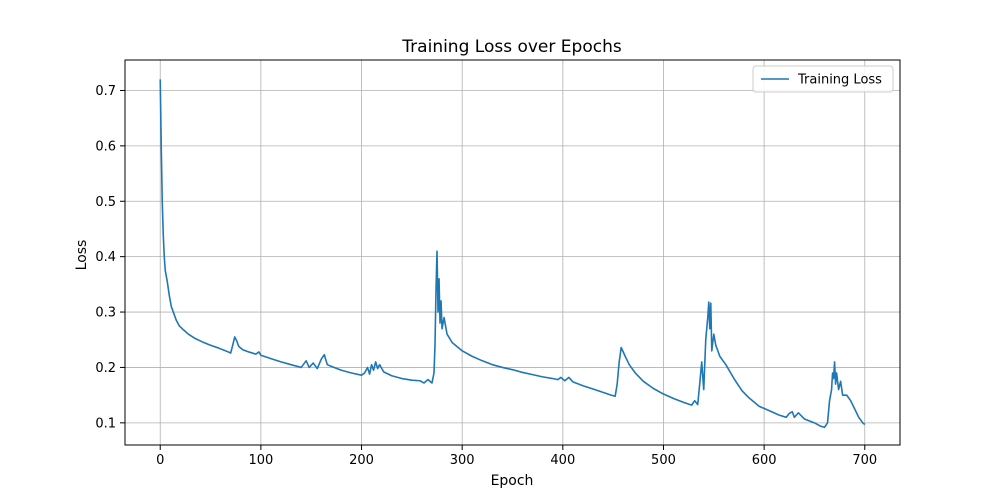  Describe the element at coordinates (105, 91) in the screenshot. I see `y-tick-label: 0.7` at that location.